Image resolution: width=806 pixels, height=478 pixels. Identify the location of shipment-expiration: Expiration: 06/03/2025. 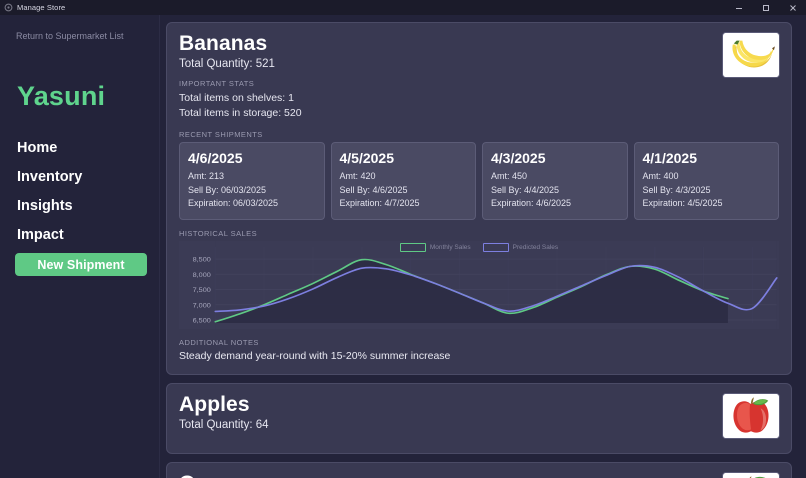
(233, 203).